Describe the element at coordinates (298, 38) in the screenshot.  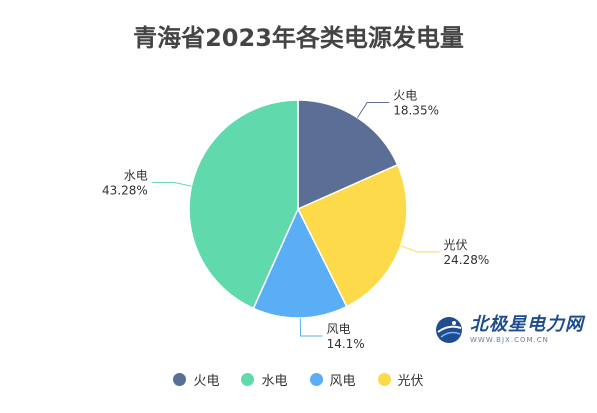
I see `chart-title: 青海省2023年各类电源发电量` at that location.